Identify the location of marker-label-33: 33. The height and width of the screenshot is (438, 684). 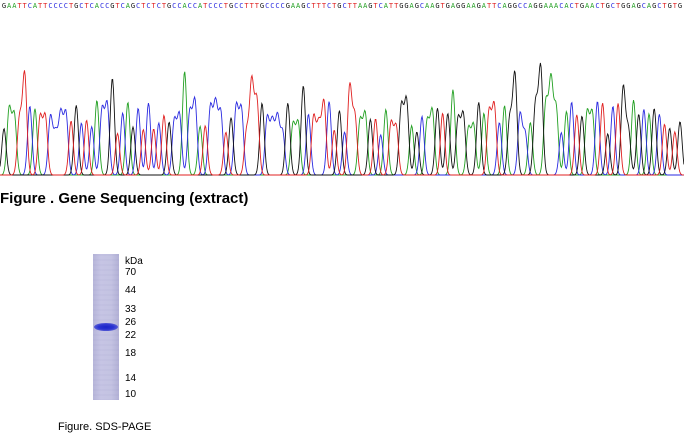
(131, 309).